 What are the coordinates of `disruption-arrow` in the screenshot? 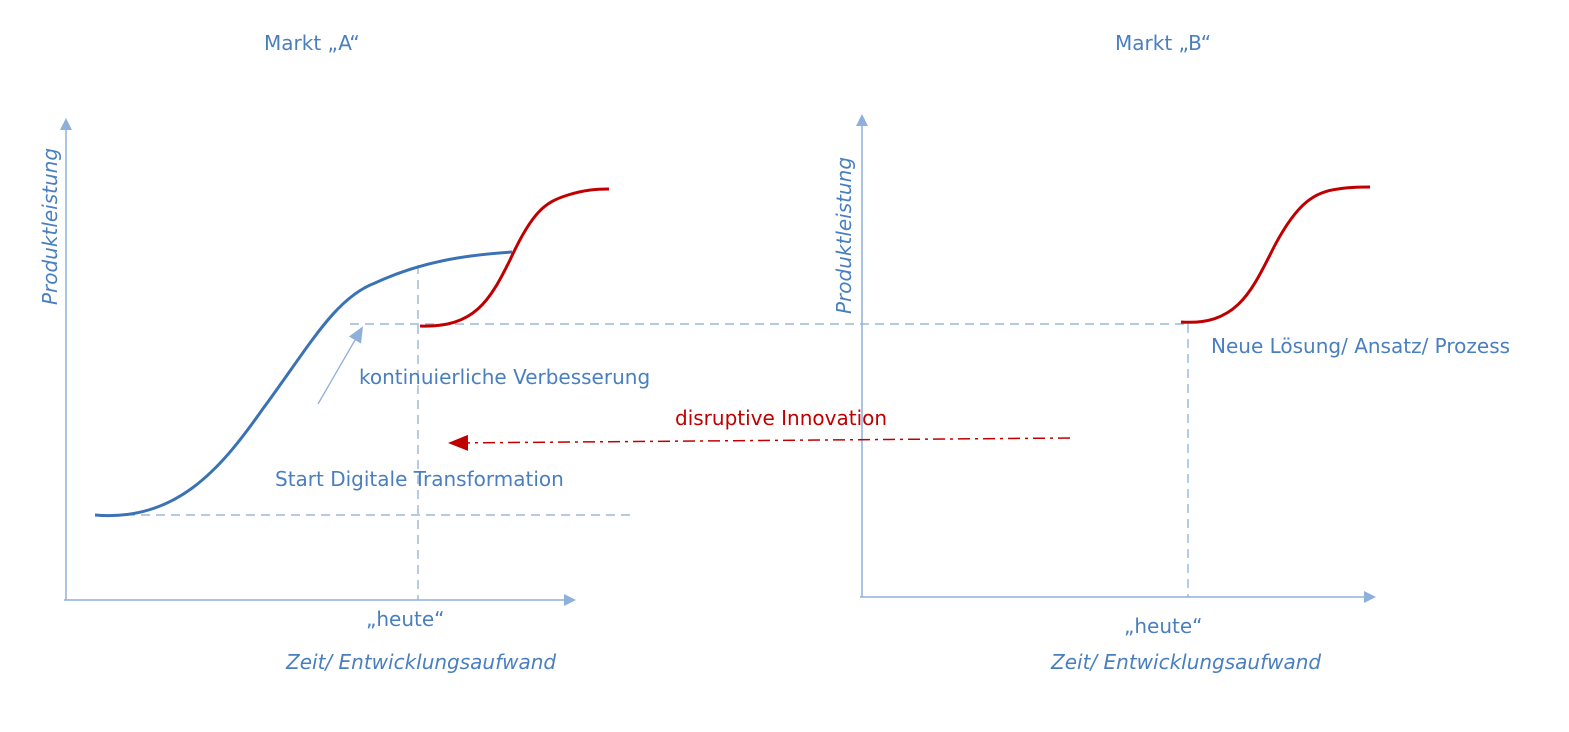 It's located at (759, 442).